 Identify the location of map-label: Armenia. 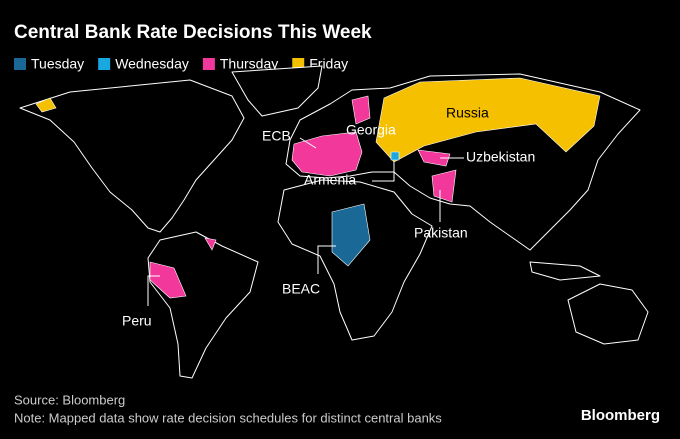
(330, 180).